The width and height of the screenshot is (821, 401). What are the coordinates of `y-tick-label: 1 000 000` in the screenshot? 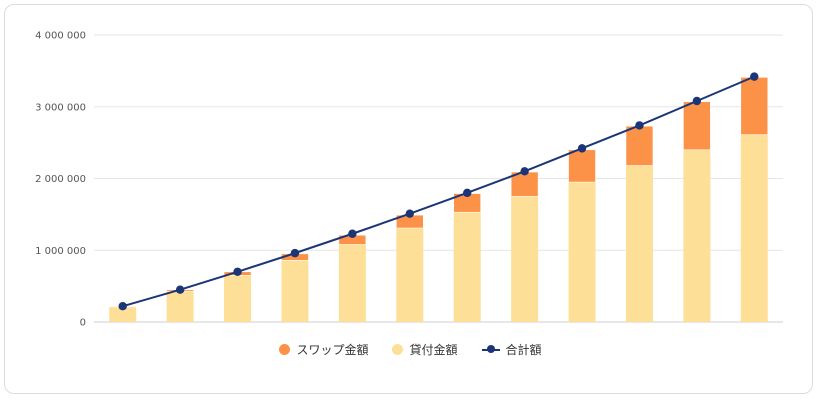 It's located at (60, 251).